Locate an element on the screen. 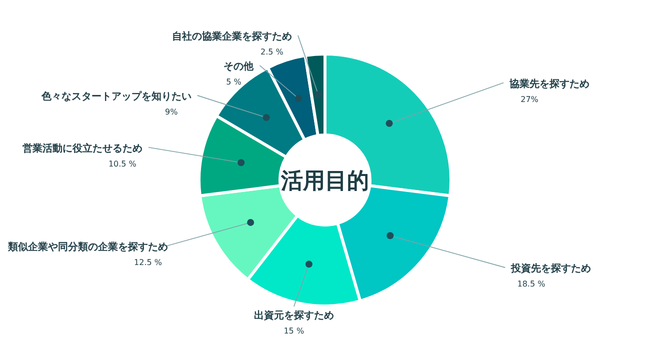 The image size is (650, 342). data-label: 18.5 % is located at coordinates (531, 284).